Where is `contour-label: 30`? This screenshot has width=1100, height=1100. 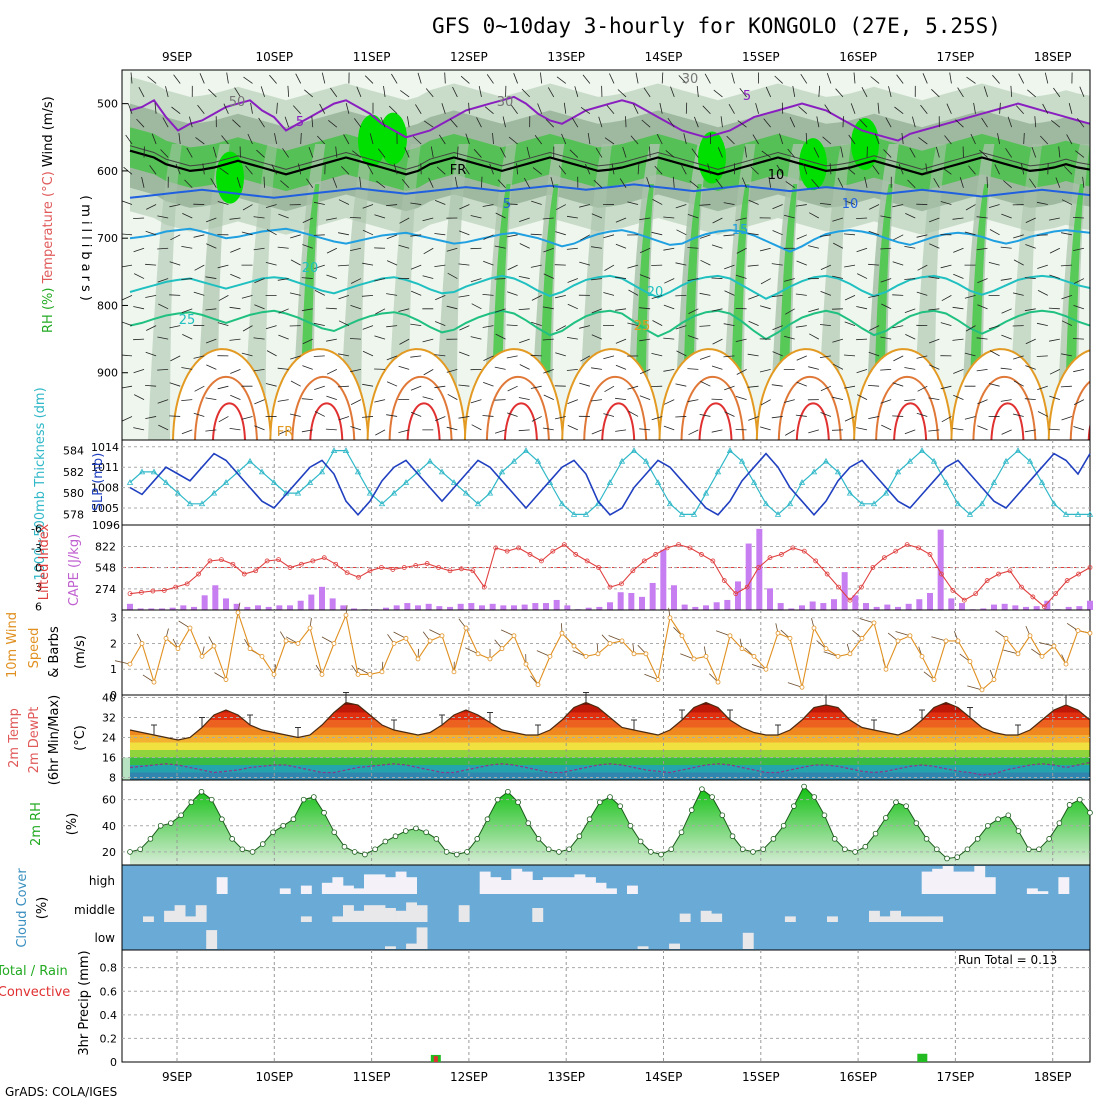 contour-label: 30 is located at coordinates (505, 102).